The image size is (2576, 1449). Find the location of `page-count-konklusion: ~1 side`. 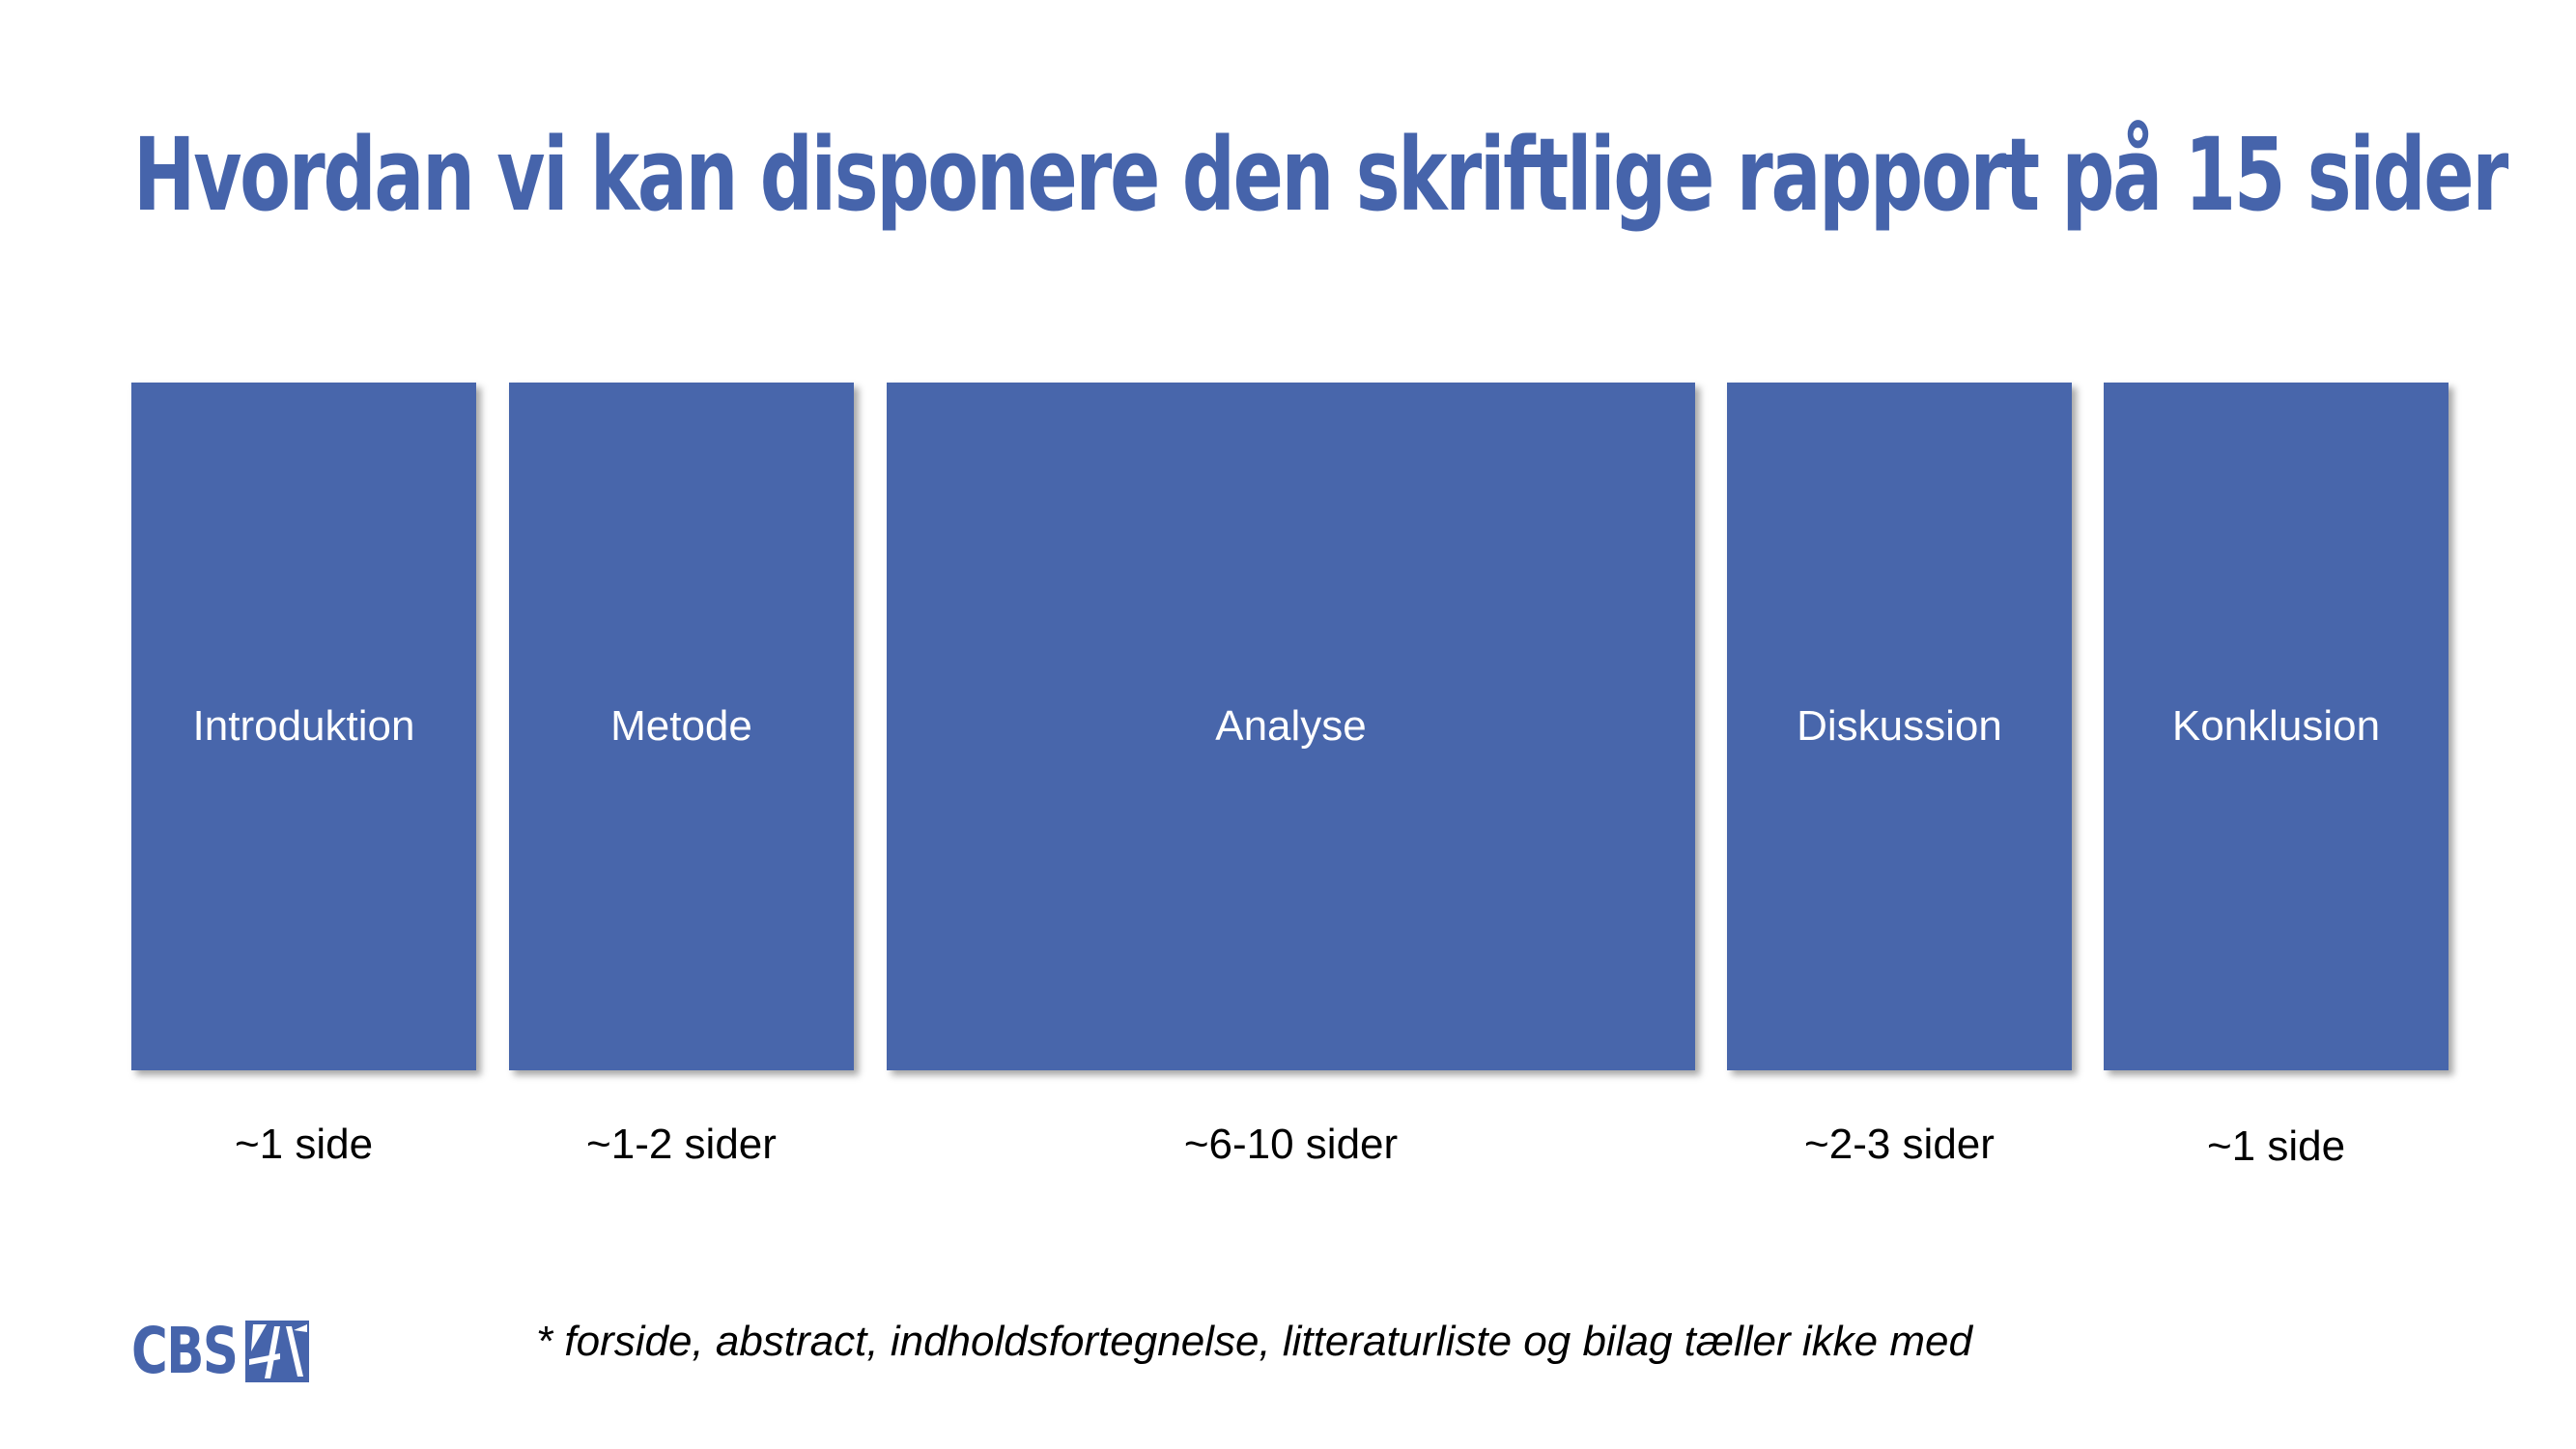

page-count-konklusion: ~1 side is located at coordinates (2276, 1146).